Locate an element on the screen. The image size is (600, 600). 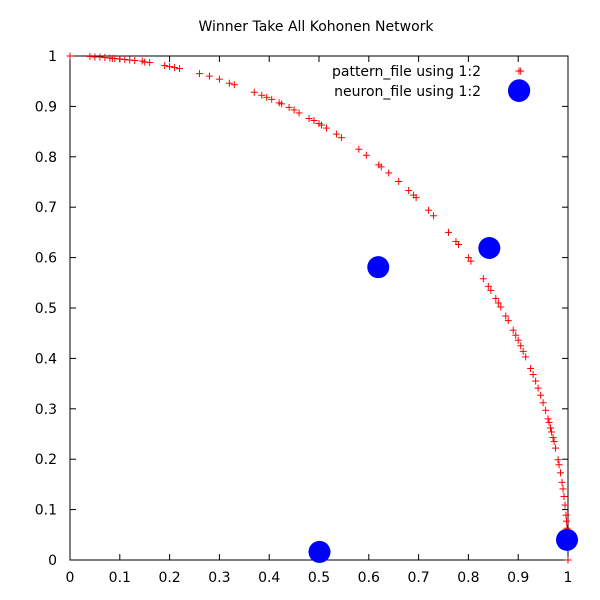
legend-marker-neuron is located at coordinates (519, 91).